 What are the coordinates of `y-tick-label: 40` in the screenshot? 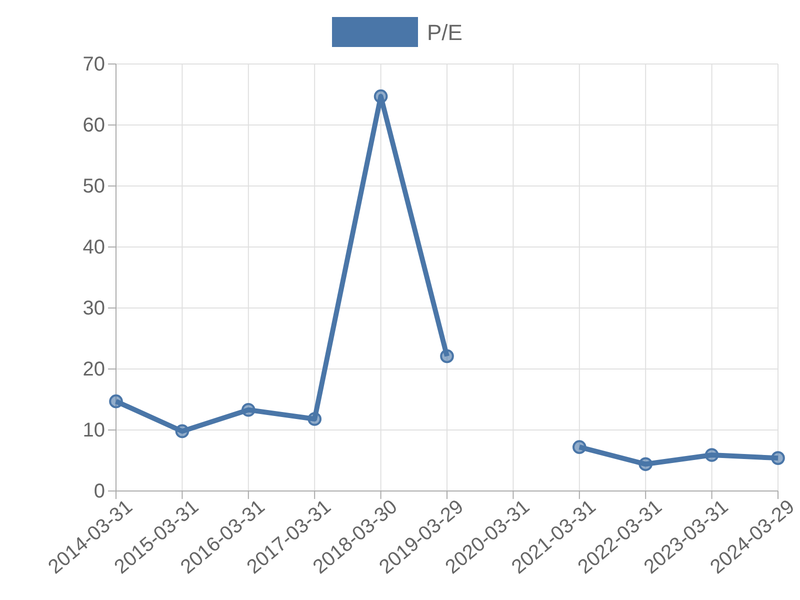 It's located at (93, 247).